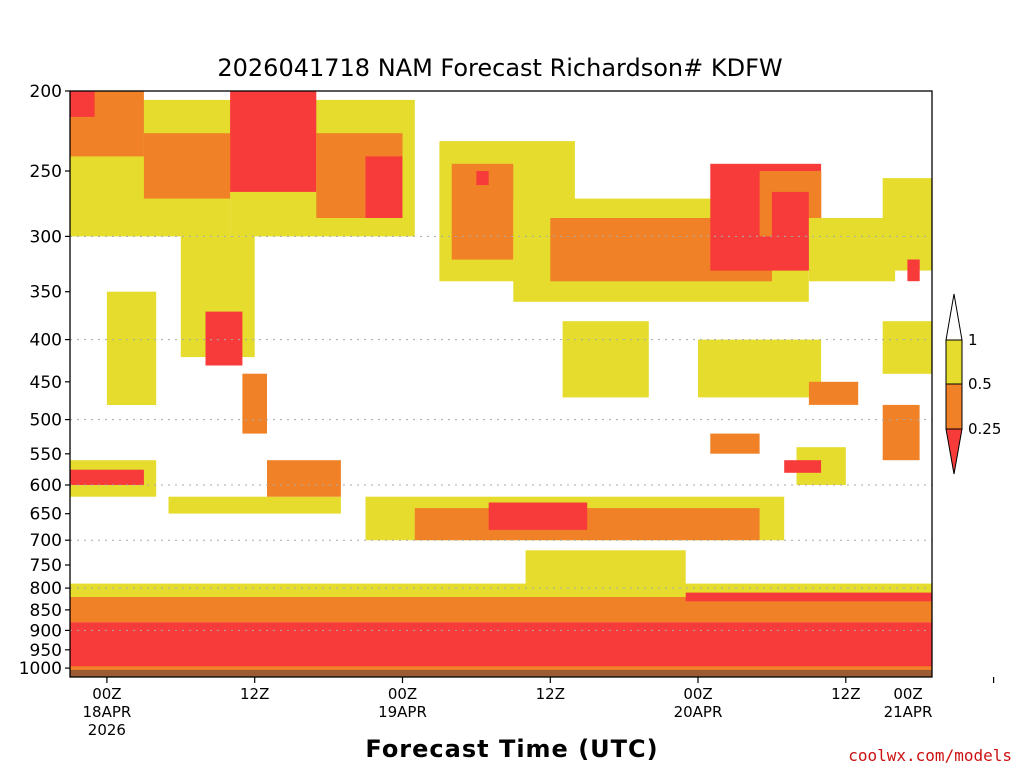  I want to click on x-tick-label-3-0: 12Z, so click(550, 694).